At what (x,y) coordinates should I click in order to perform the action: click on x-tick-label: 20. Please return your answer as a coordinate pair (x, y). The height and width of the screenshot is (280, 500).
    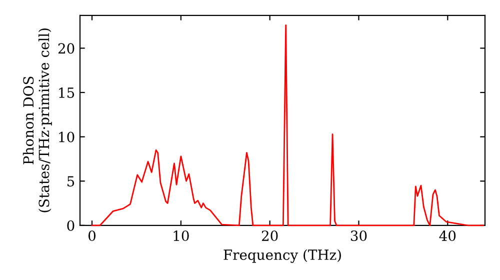
    Looking at the image, I should click on (270, 236).